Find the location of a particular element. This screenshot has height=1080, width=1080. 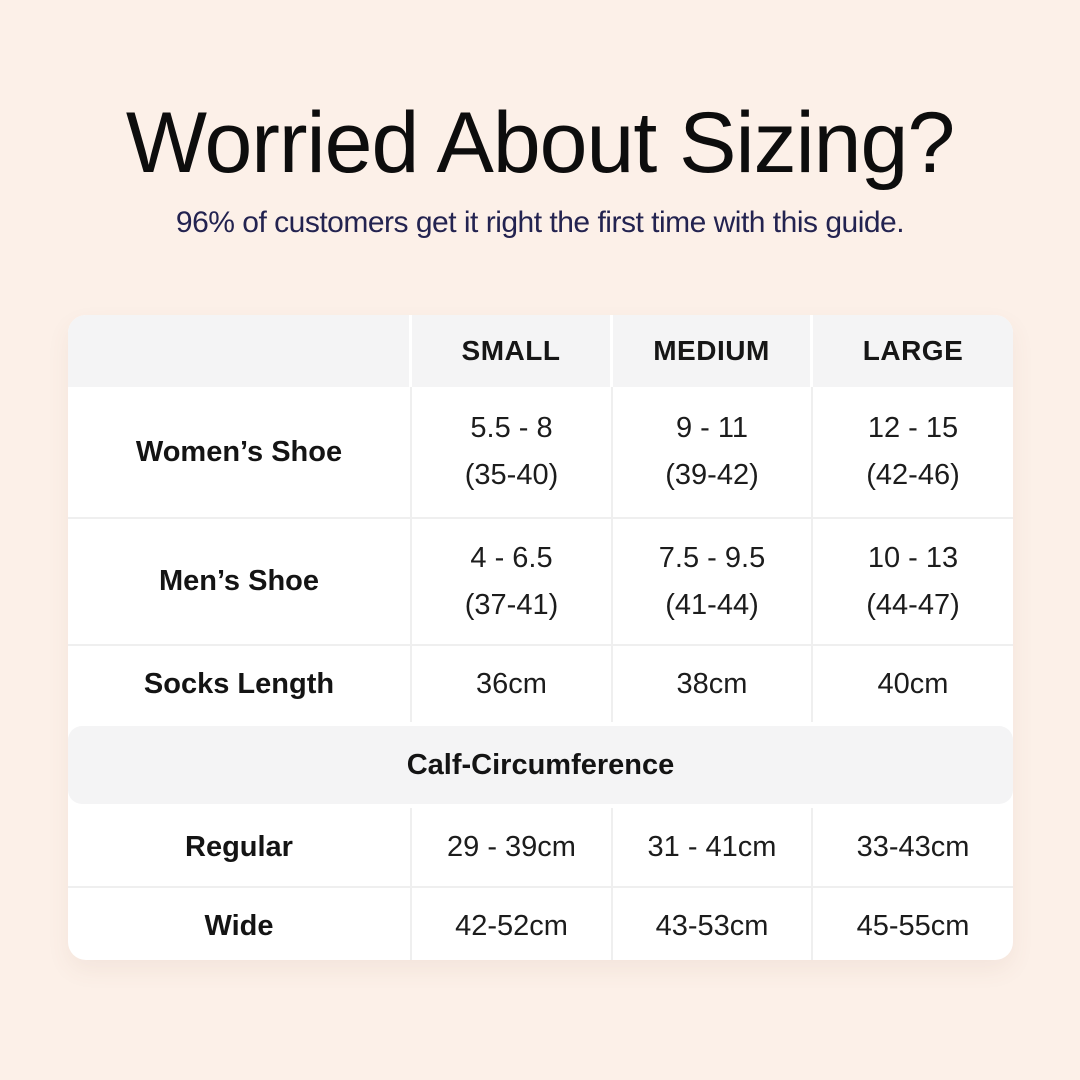

header-large: LARGE is located at coordinates (913, 350).